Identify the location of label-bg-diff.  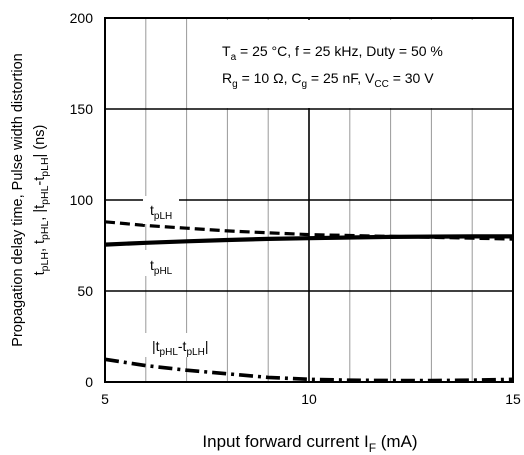
(184, 345).